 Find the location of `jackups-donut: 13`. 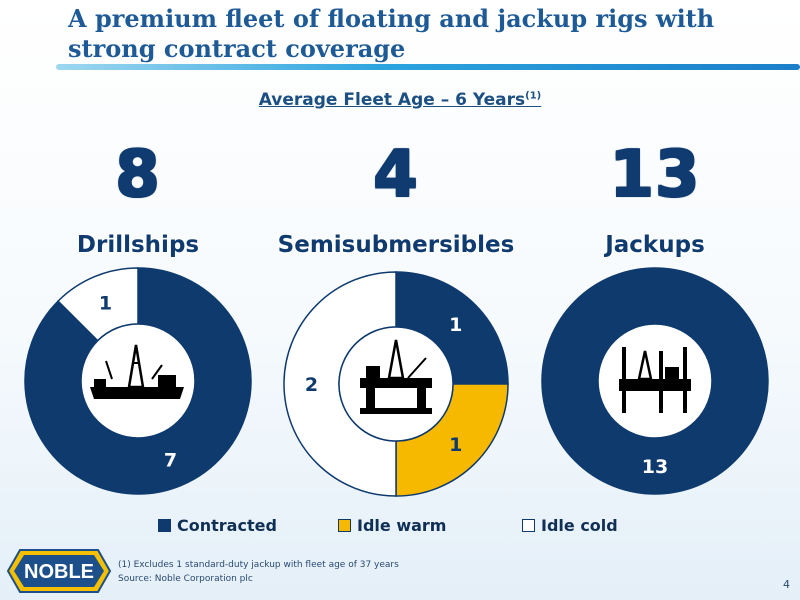

jackups-donut: 13 is located at coordinates (655, 381).